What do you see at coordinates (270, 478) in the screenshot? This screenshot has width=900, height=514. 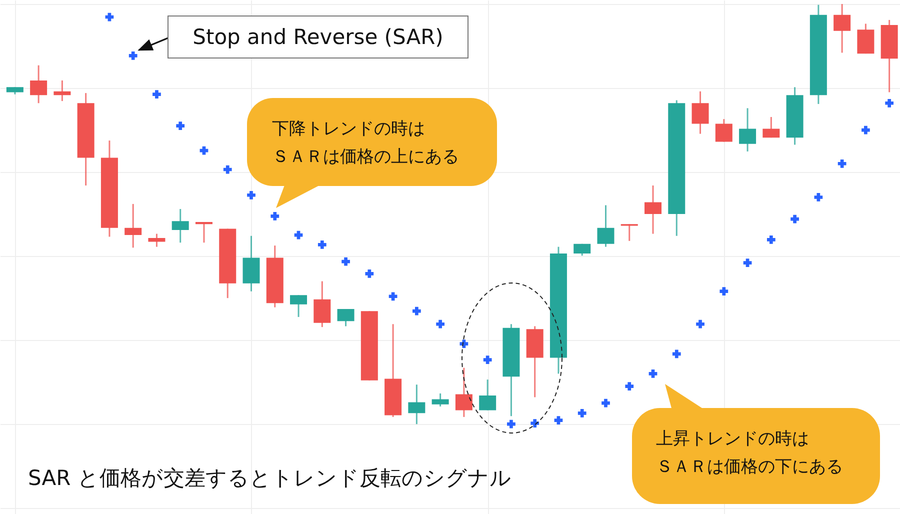 I see `text: SAR と価格が交差するとトレンド反転のシグナル` at bounding box center [270, 478].